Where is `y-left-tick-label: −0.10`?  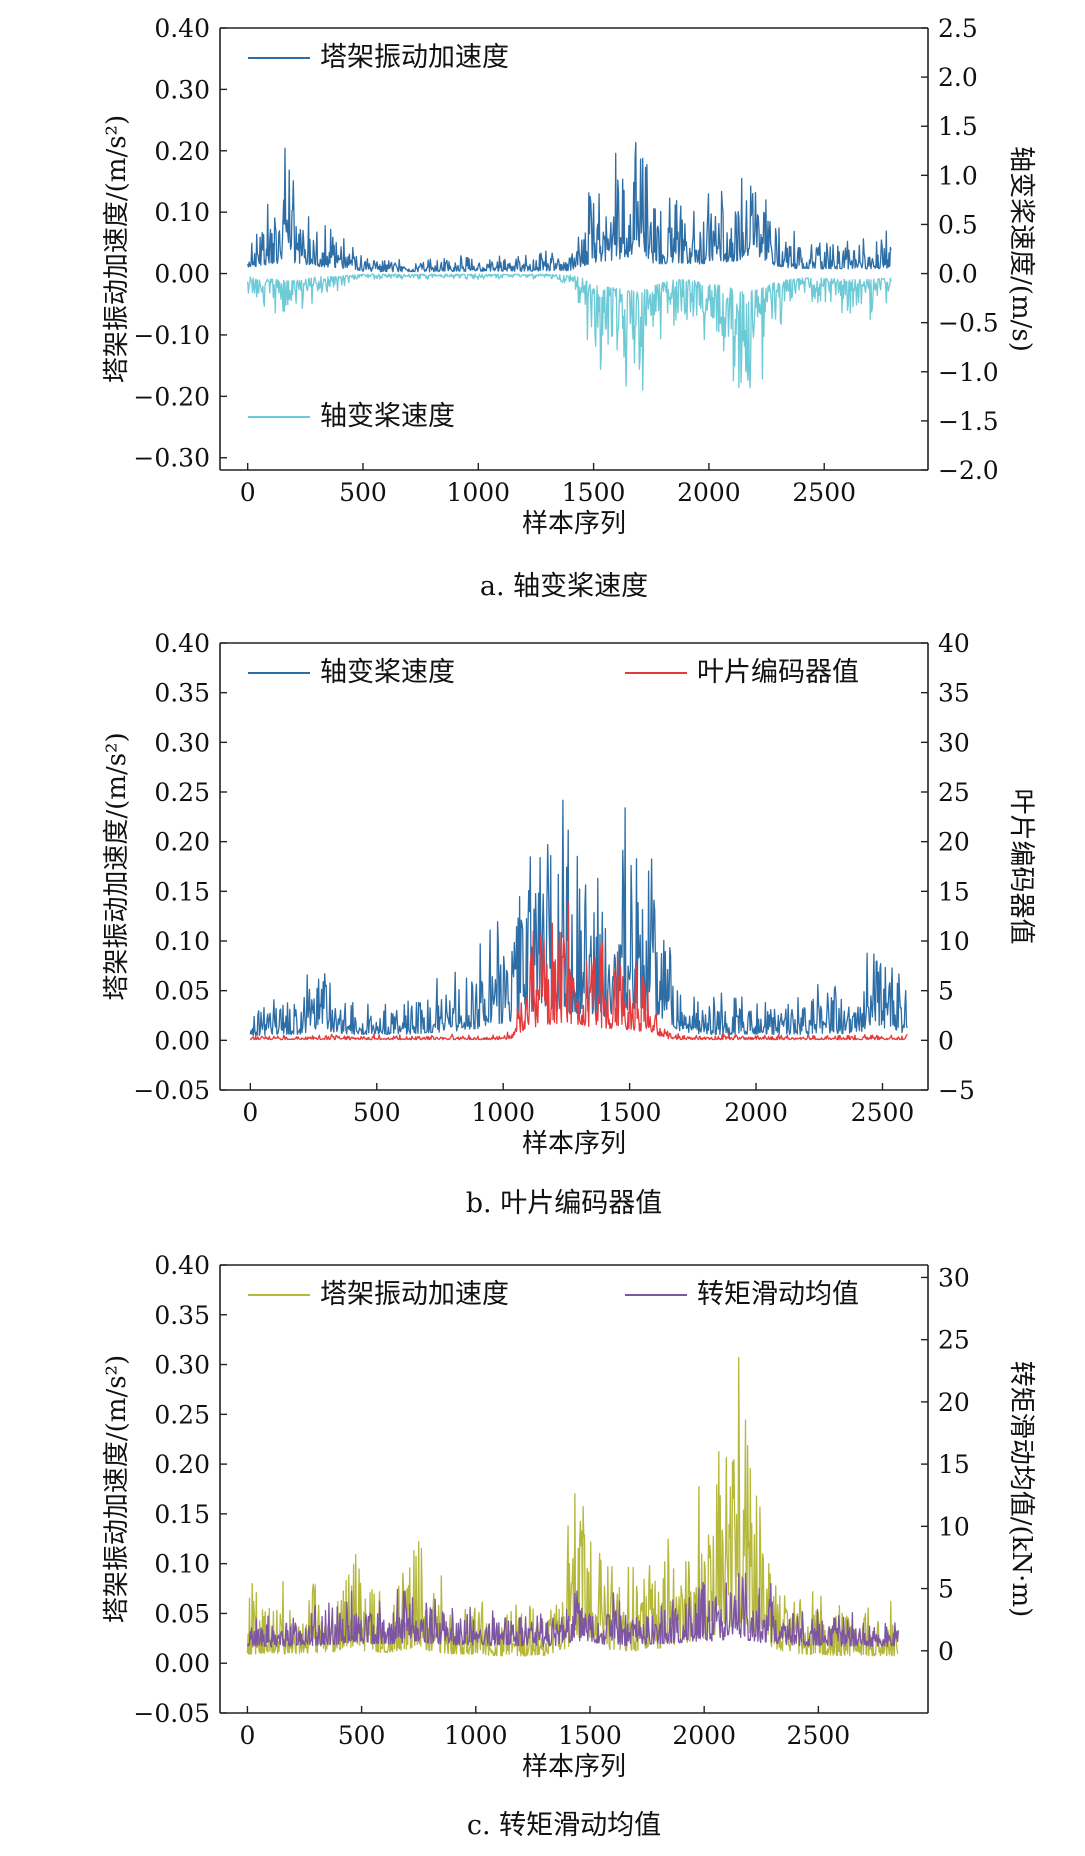
y-left-tick-label: −0.10 is located at coordinates (171, 335).